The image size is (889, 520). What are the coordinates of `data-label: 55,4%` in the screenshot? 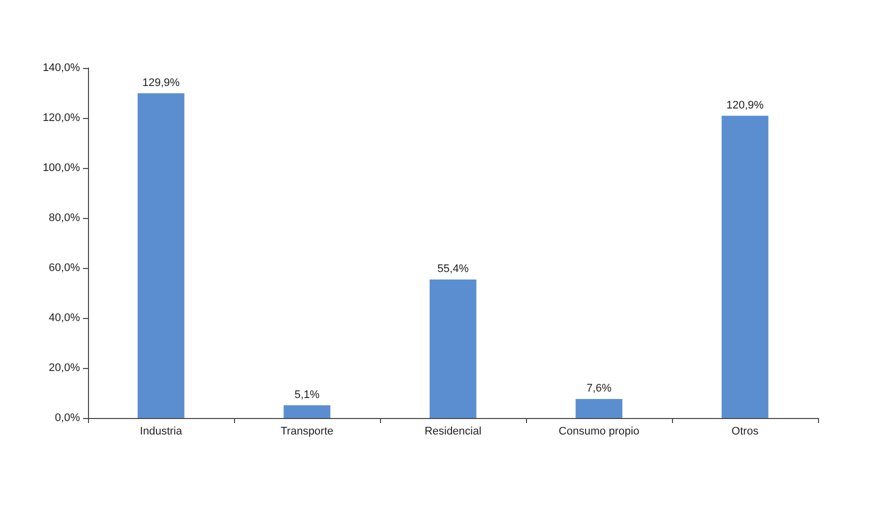 It's located at (453, 269).